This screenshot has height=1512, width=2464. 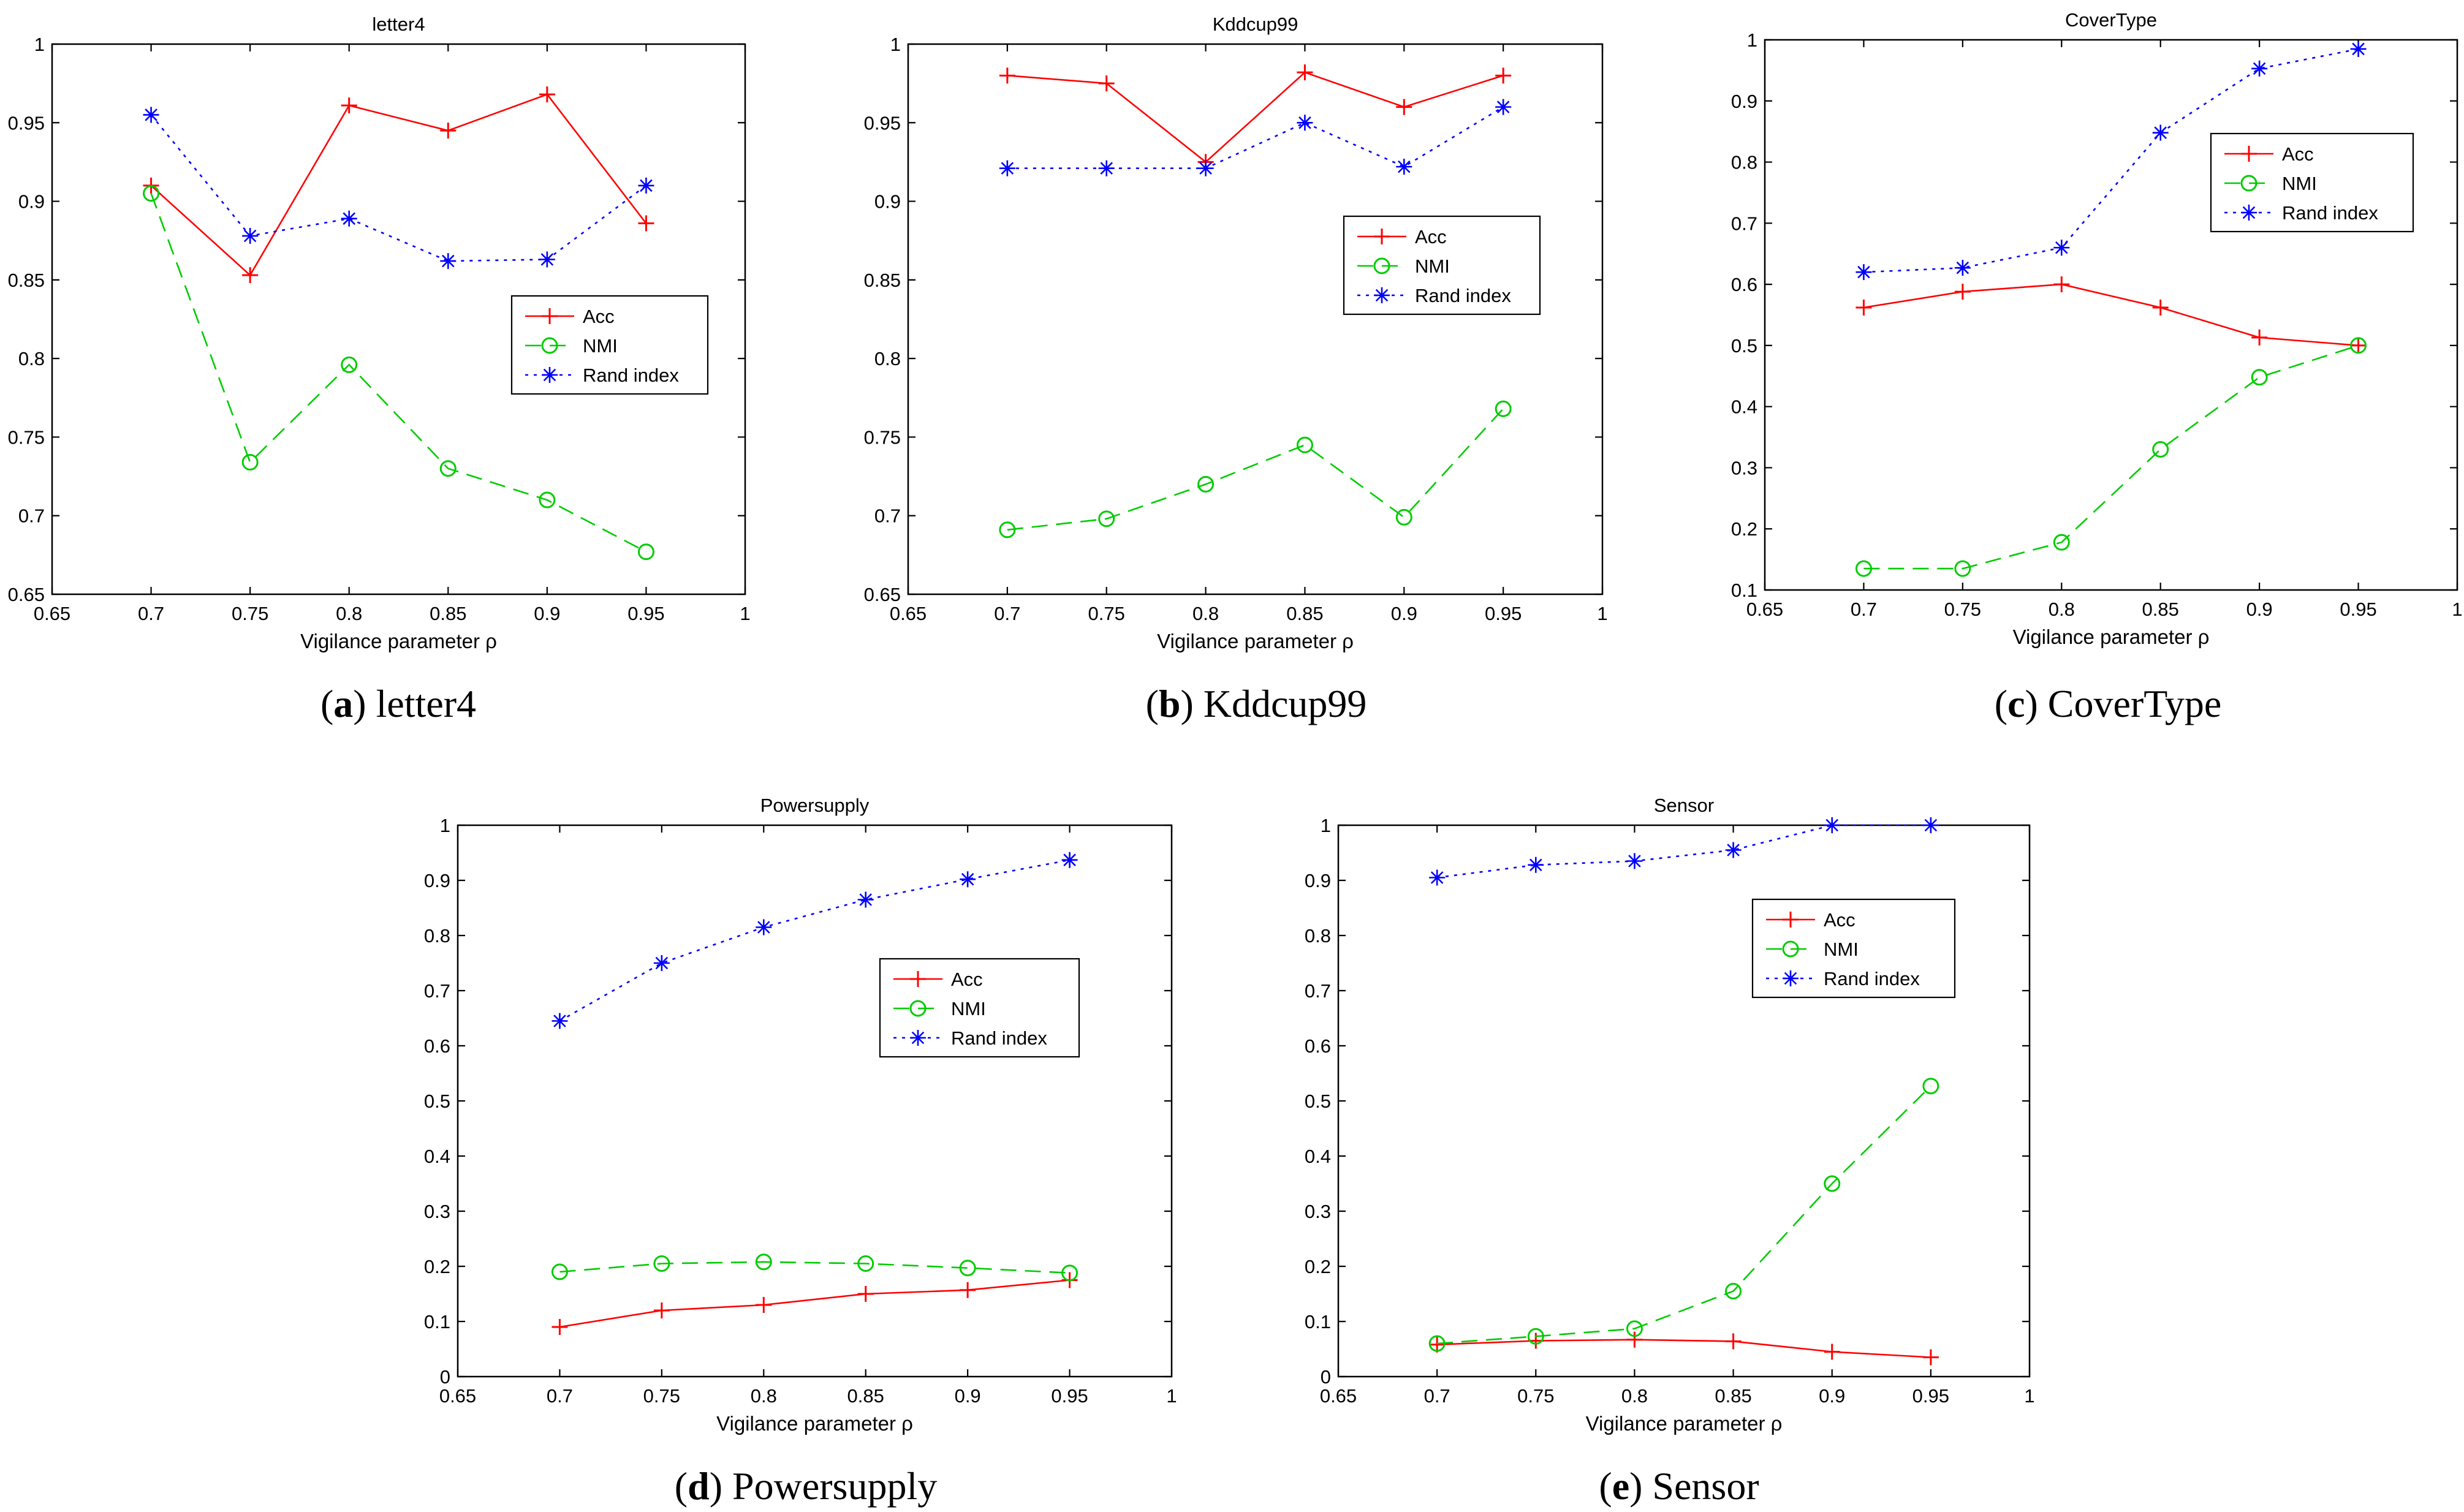 What do you see at coordinates (806, 1486) in the screenshot?
I see `panel-caption: (d) Powersupply` at bounding box center [806, 1486].